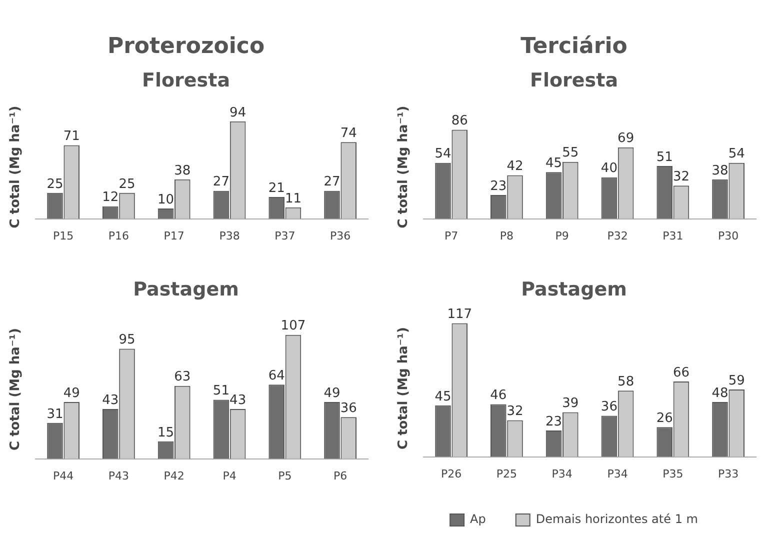 The width and height of the screenshot is (776, 540). I want to click on data-label: 39, so click(570, 404).